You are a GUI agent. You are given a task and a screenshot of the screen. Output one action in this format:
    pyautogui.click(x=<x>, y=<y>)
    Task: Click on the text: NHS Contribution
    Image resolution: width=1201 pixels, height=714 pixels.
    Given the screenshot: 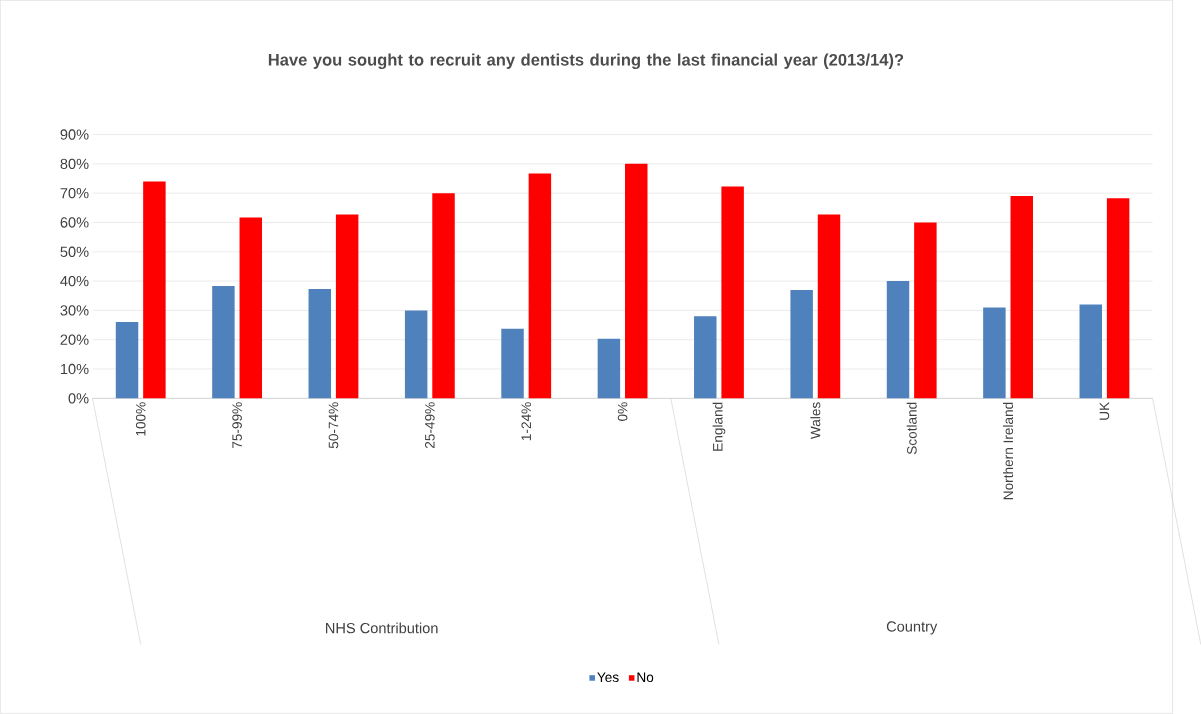 What is the action you would take?
    pyautogui.click(x=382, y=628)
    